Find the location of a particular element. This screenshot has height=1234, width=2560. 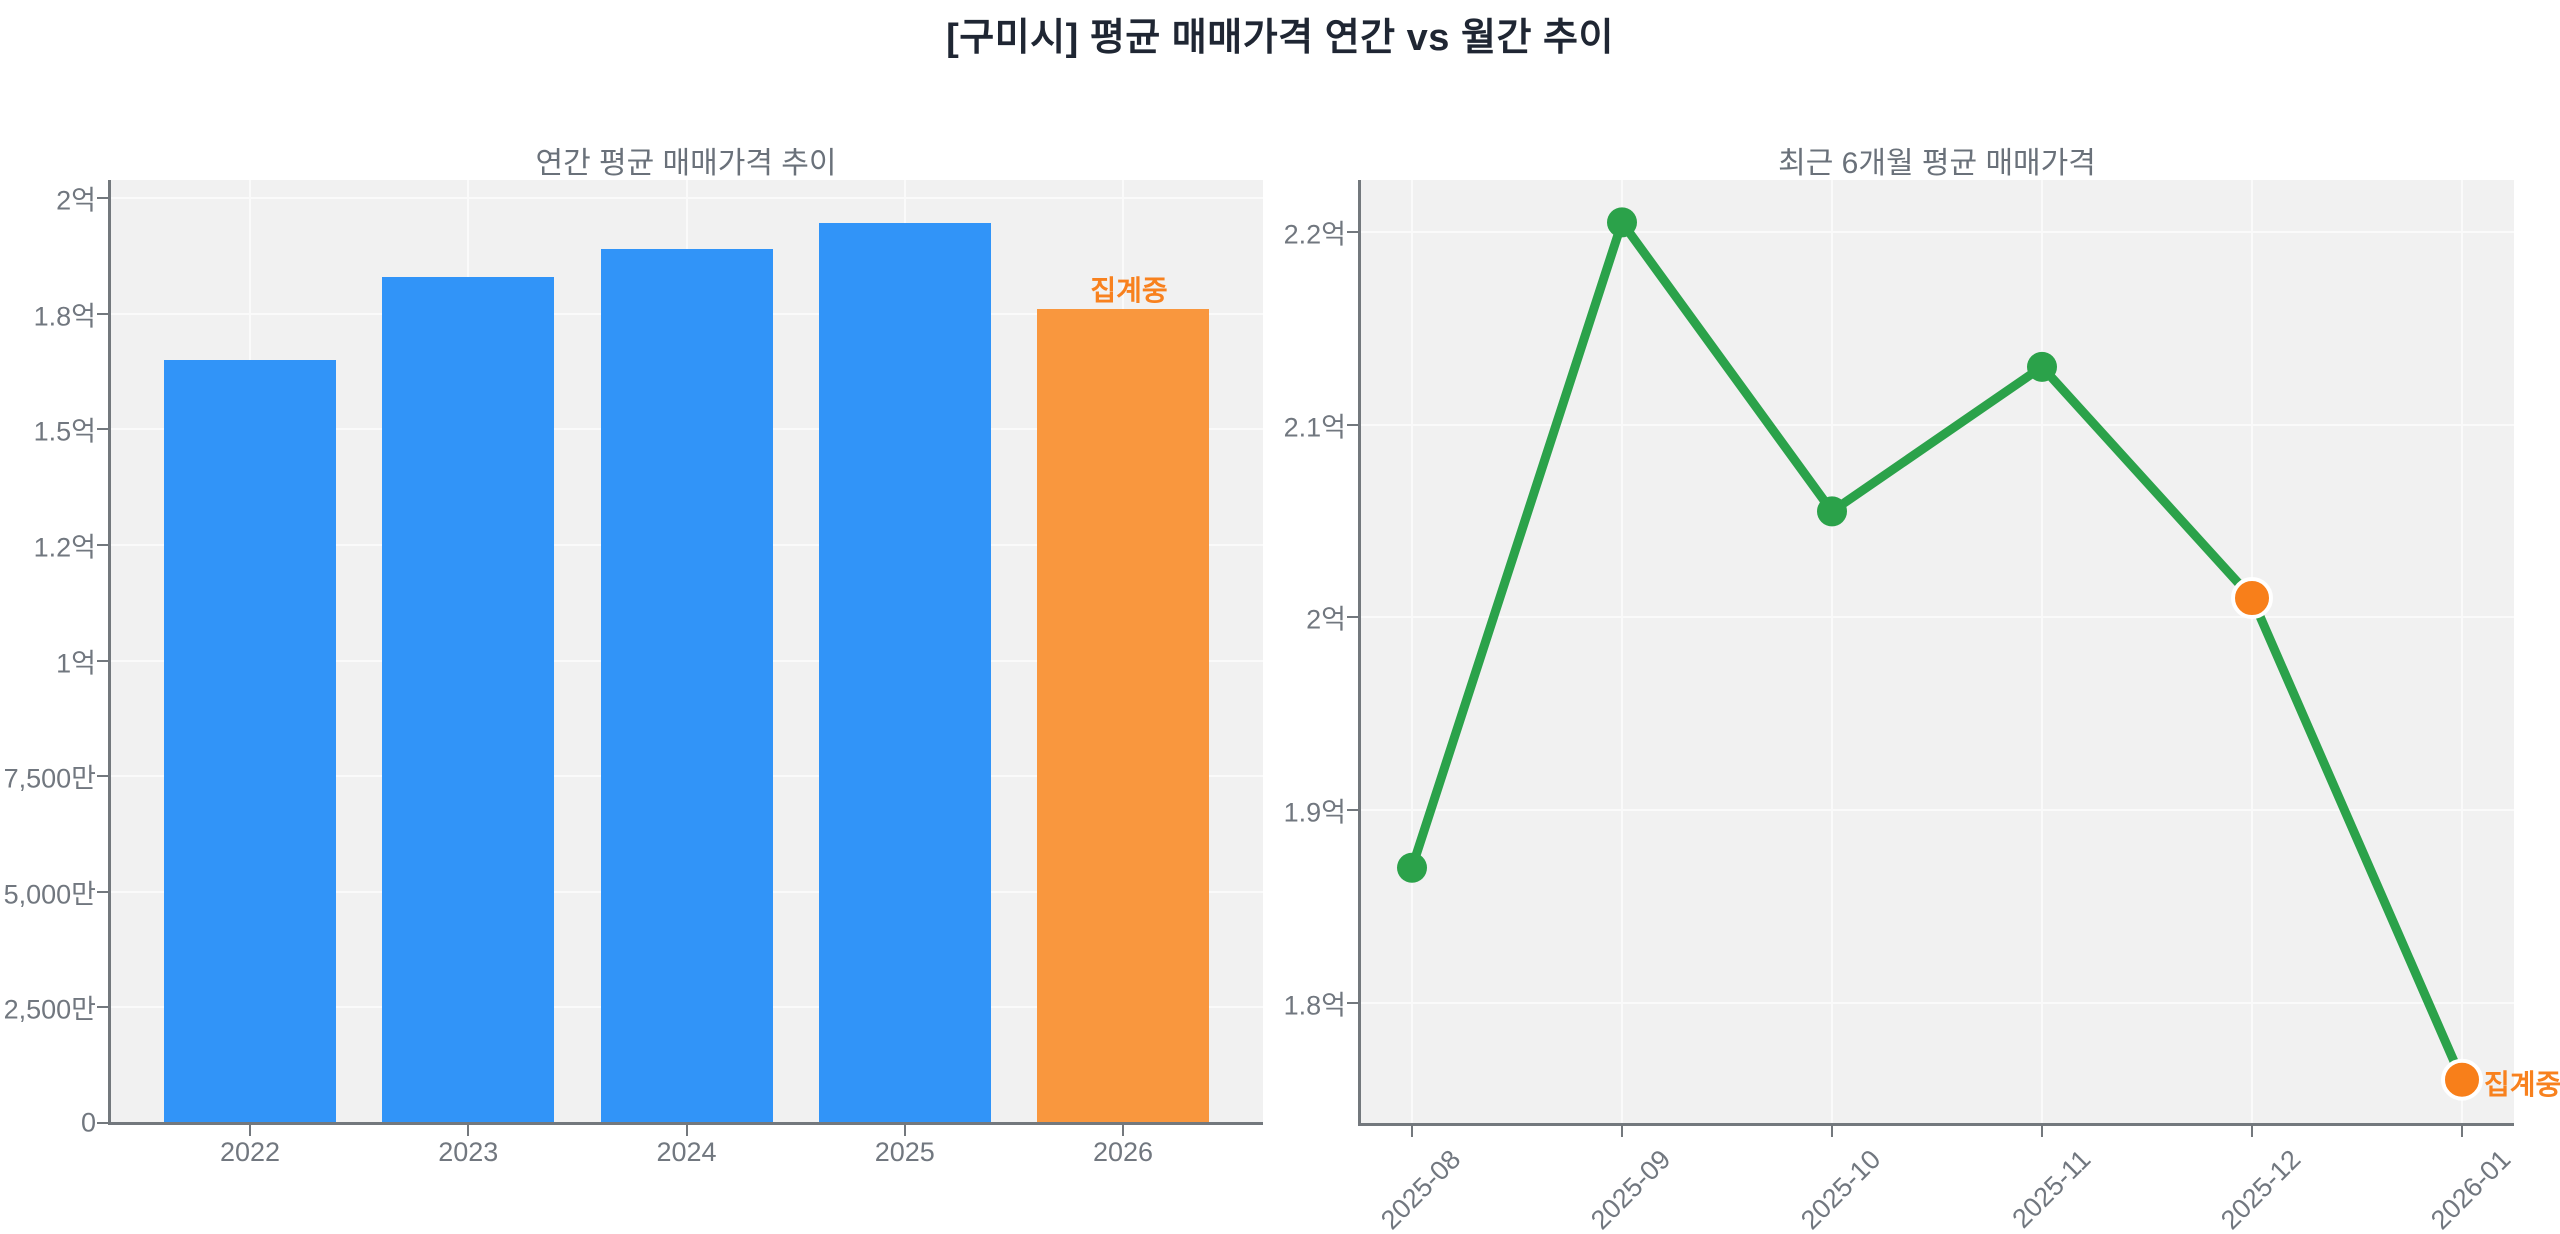

bar-2023 is located at coordinates (468, 699).